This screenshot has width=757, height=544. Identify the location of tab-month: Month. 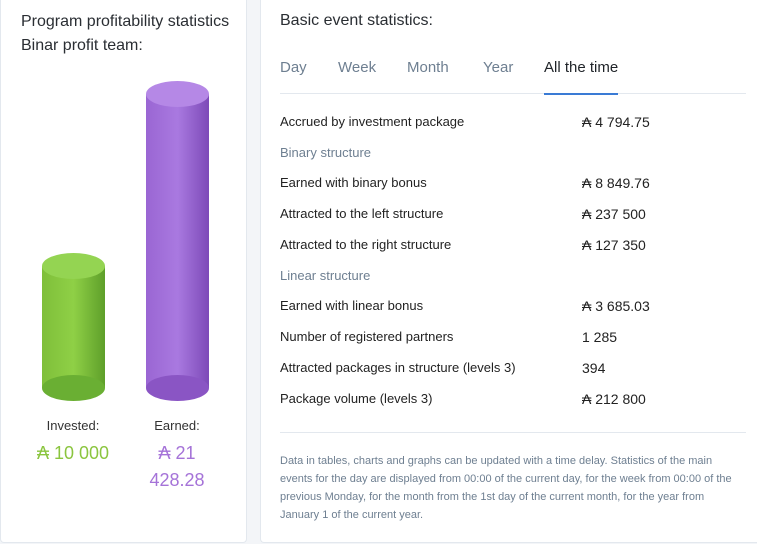
(428, 67).